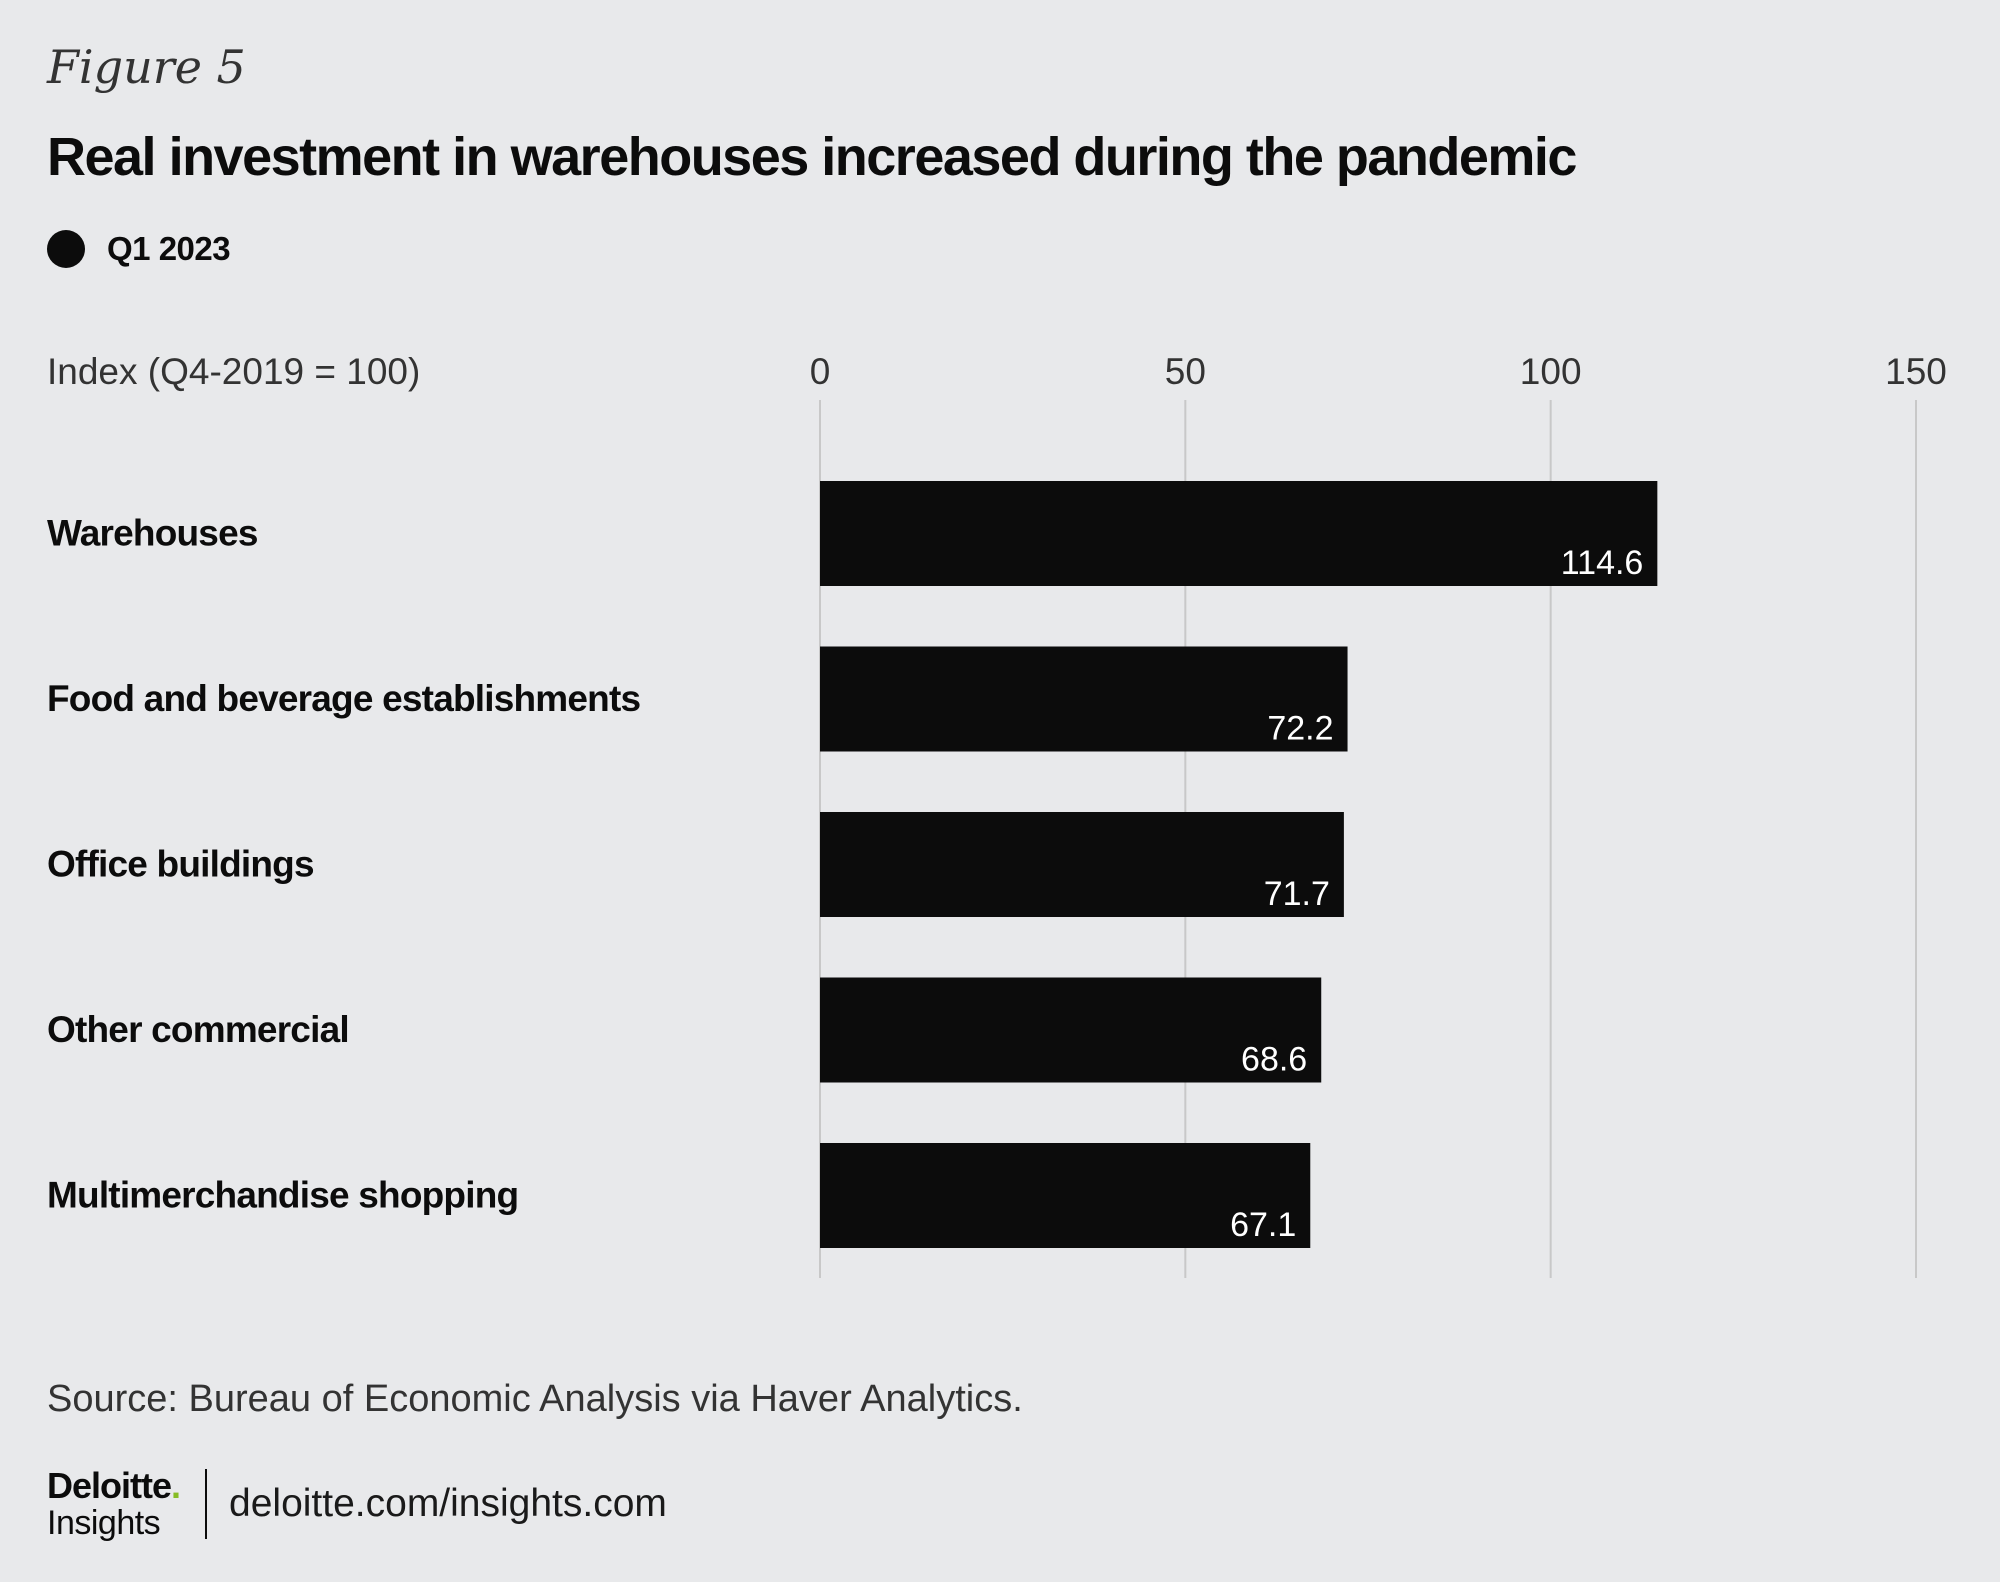  I want to click on footer-url: deloitte.com/insights.com, so click(448, 1503).